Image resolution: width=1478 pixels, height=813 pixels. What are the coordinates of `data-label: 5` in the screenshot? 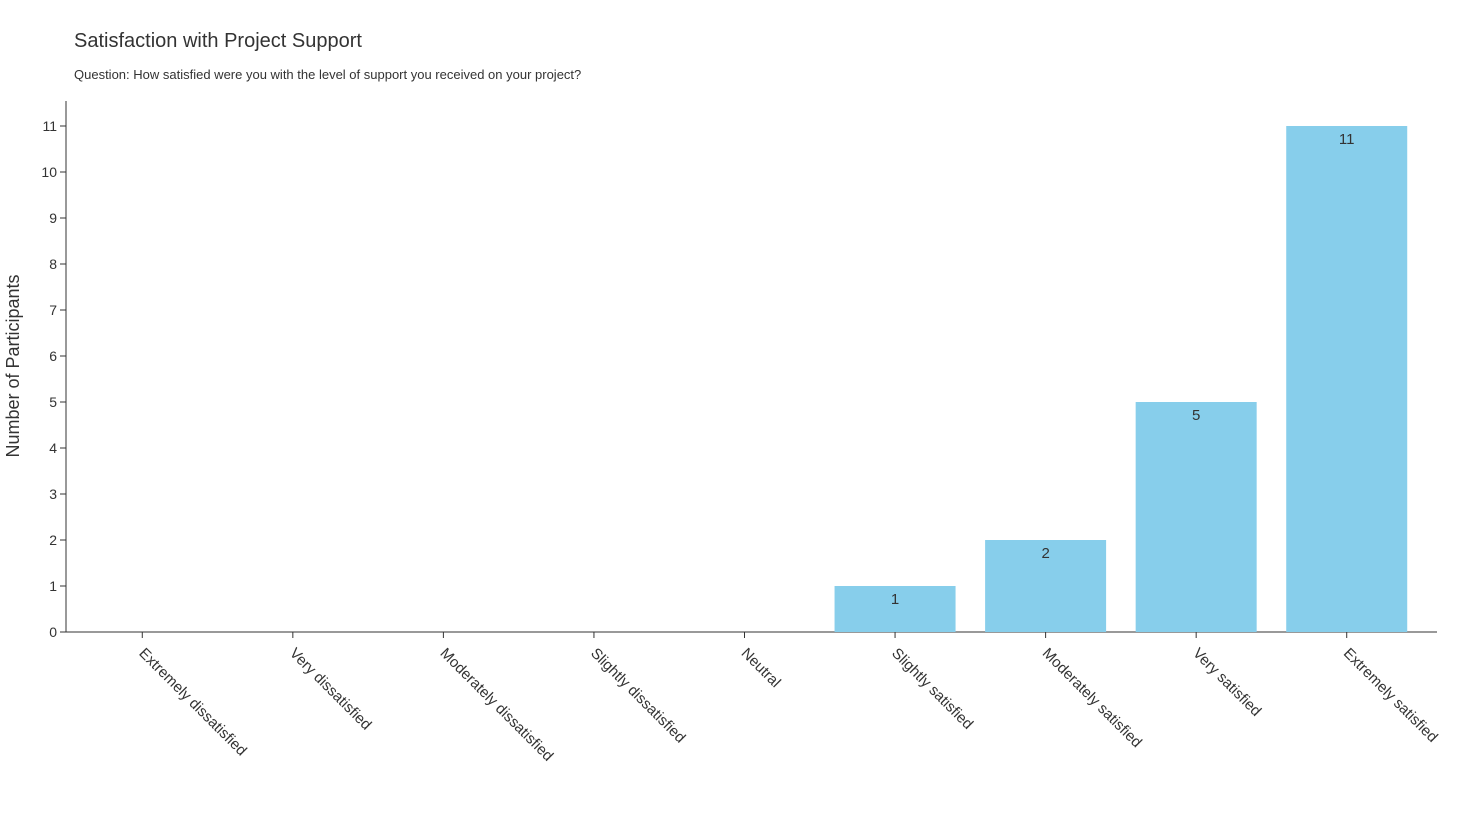 It's located at (1196, 415).